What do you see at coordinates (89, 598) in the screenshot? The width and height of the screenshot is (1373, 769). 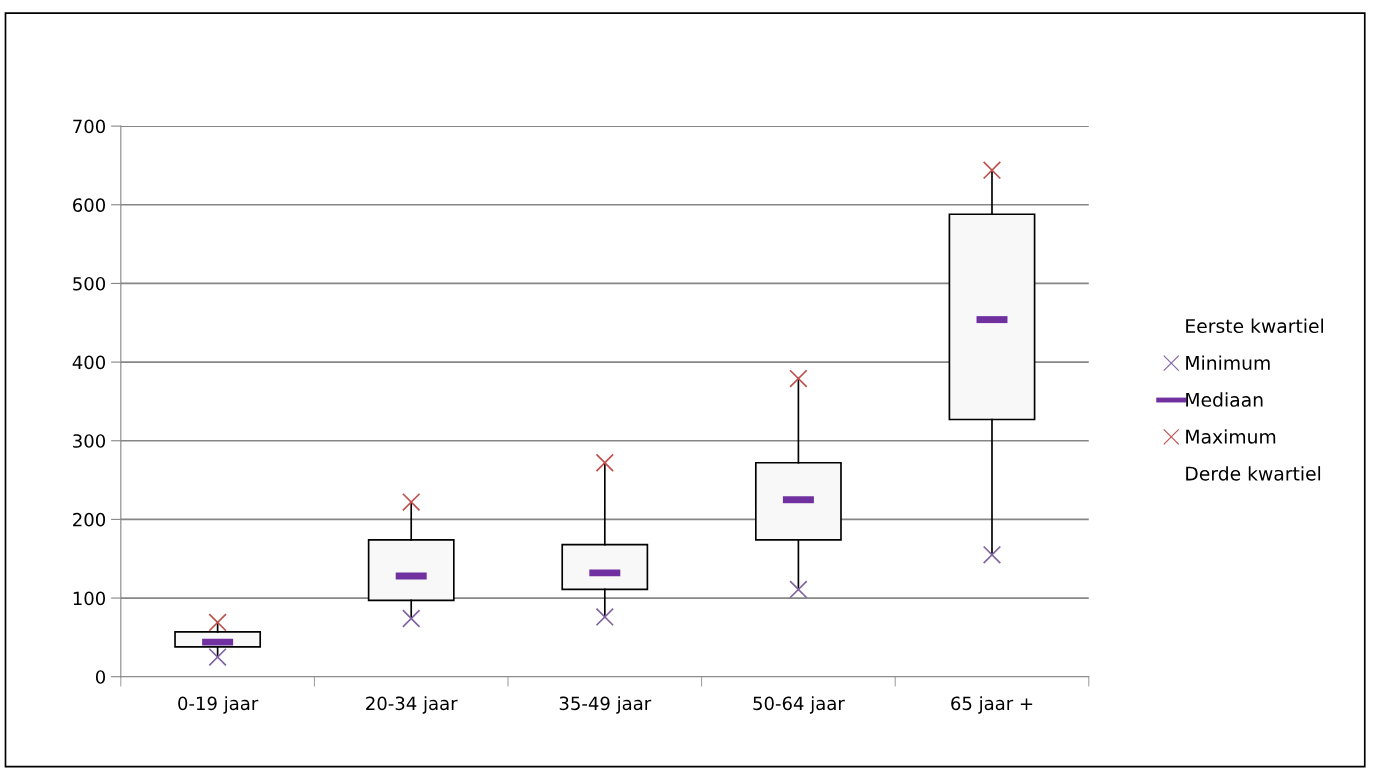 I see `y-tick-label: 100` at bounding box center [89, 598].